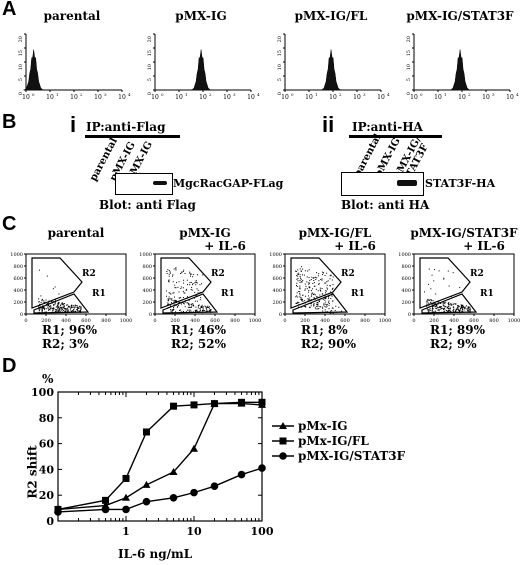  What do you see at coordinates (494, 321) in the screenshot?
I see `dot-x-tick-label: 800` at bounding box center [494, 321].